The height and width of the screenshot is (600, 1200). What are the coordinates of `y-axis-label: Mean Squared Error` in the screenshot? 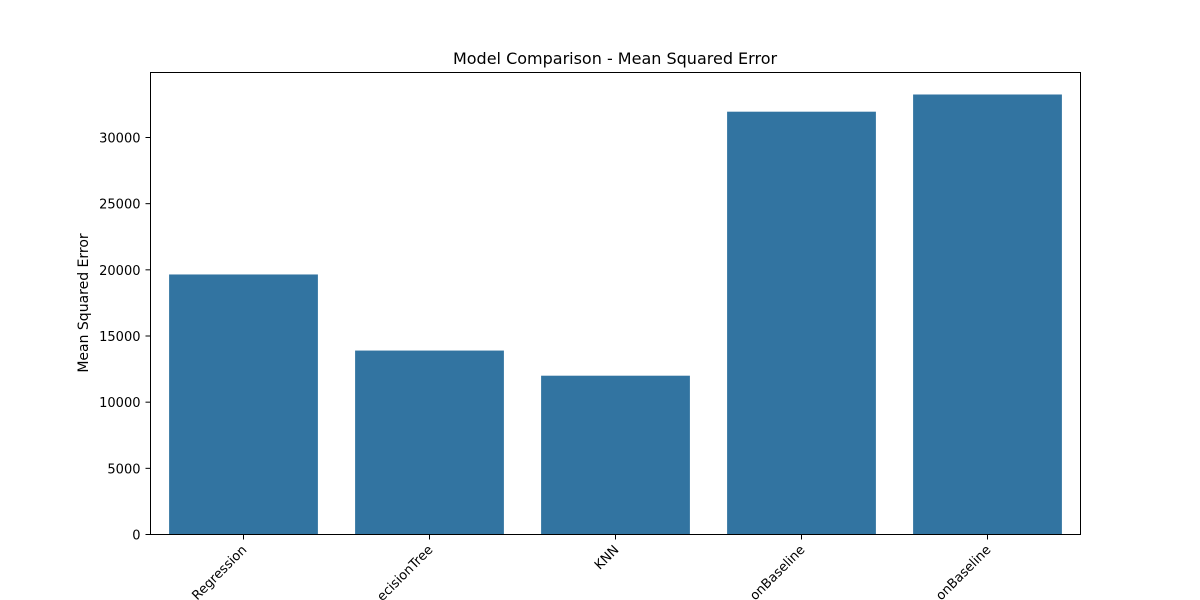 It's located at (84, 303).